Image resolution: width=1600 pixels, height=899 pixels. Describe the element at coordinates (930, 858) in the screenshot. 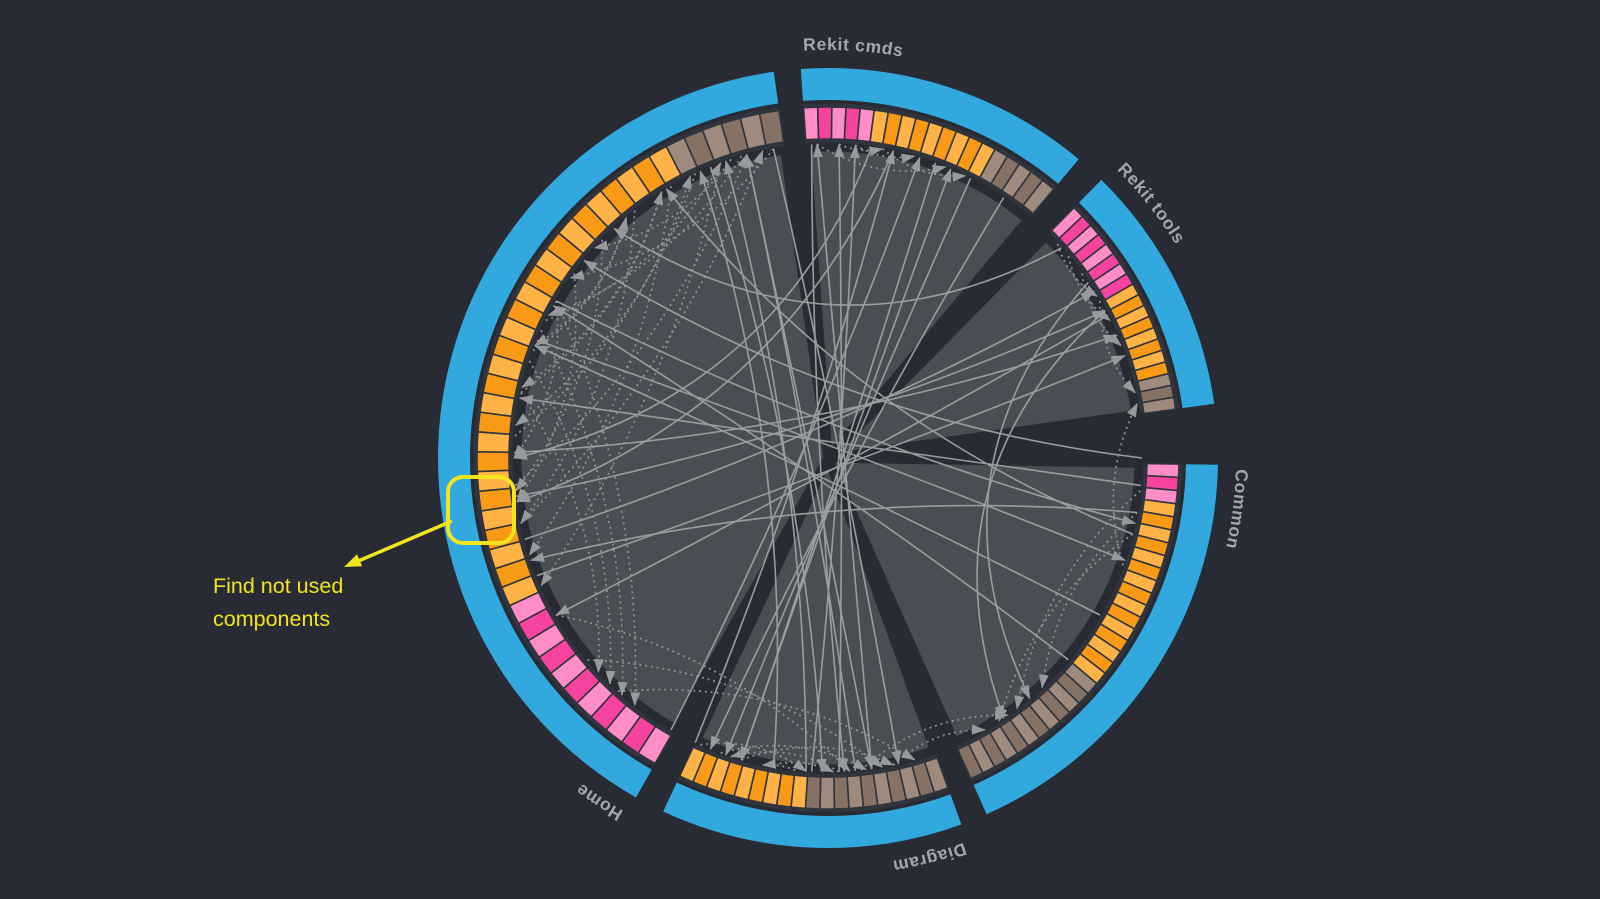

I see `group-label-diagram: Diagram` at that location.